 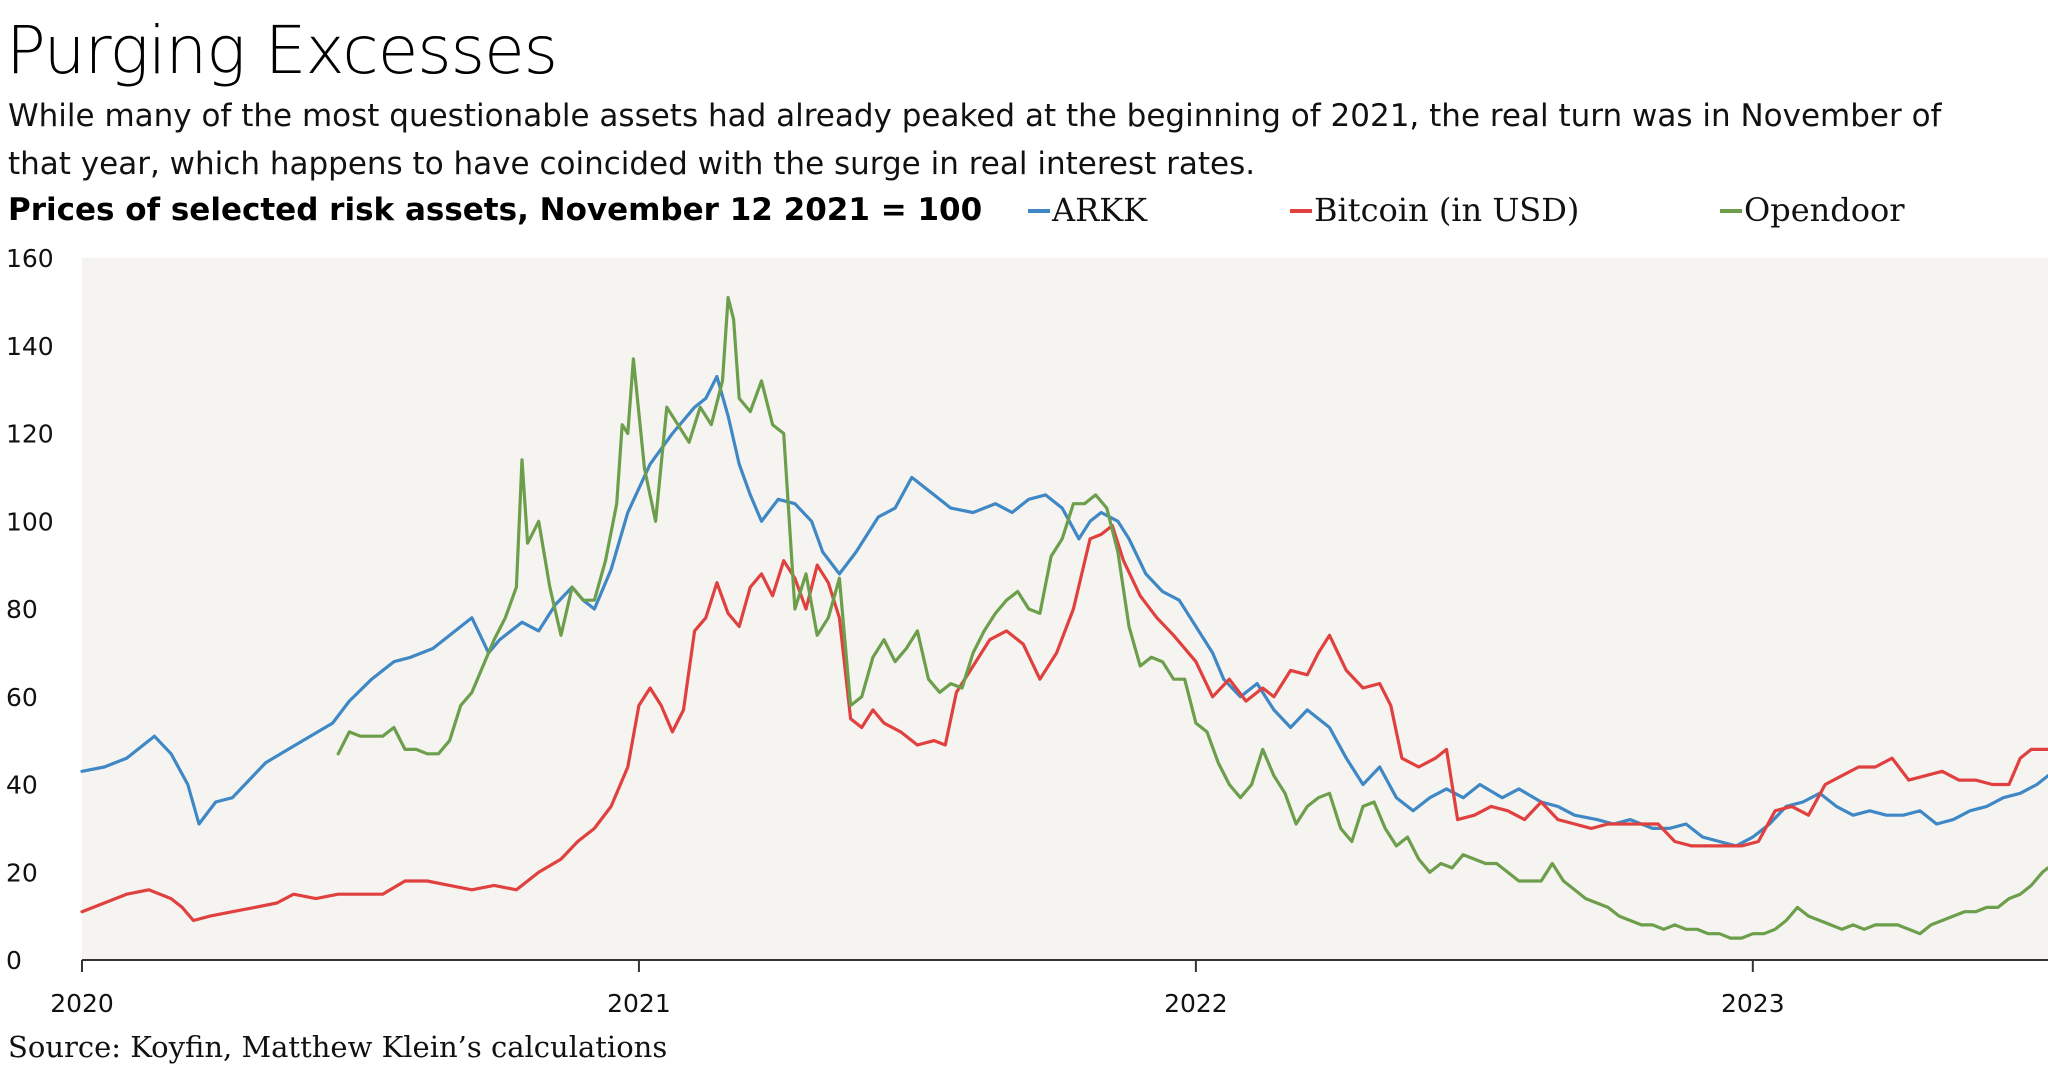 I want to click on legend-label-opendoor: Opendoor, so click(x=1824, y=210).